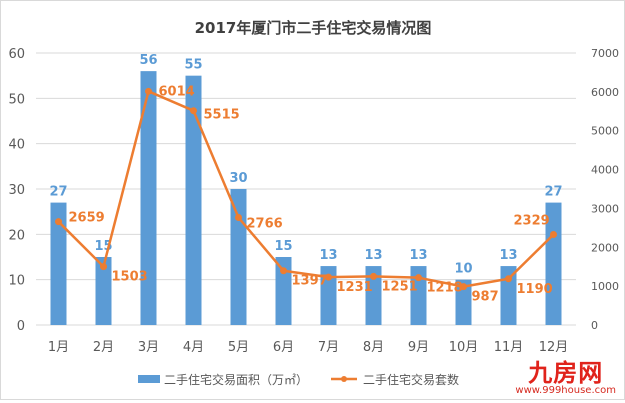 This screenshot has width=625, height=403. Describe the element at coordinates (566, 372) in the screenshot. I see `watermark-logo: 九房网` at that location.